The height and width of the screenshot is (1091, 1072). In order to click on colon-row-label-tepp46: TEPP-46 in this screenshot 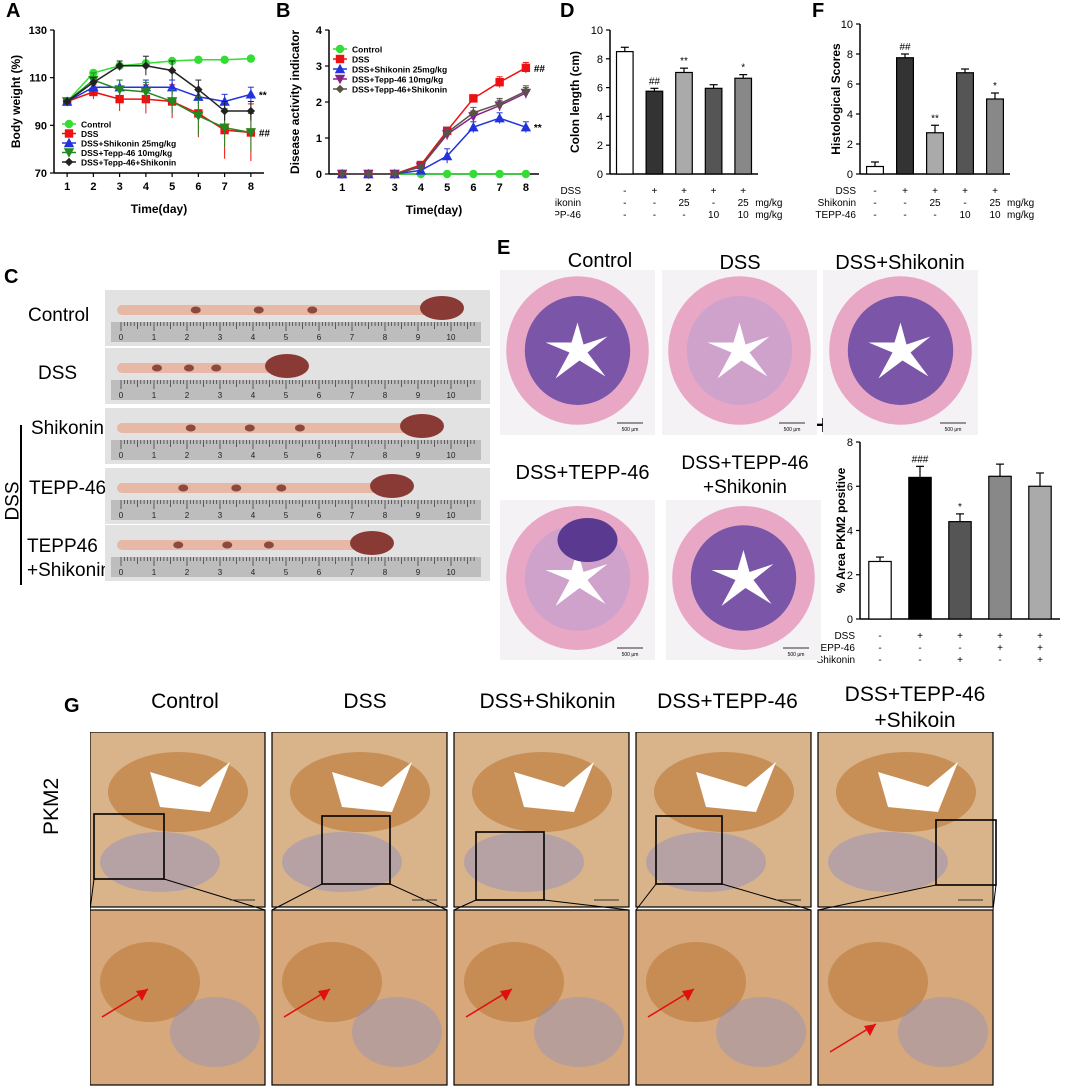, I will do `click(68, 488)`.